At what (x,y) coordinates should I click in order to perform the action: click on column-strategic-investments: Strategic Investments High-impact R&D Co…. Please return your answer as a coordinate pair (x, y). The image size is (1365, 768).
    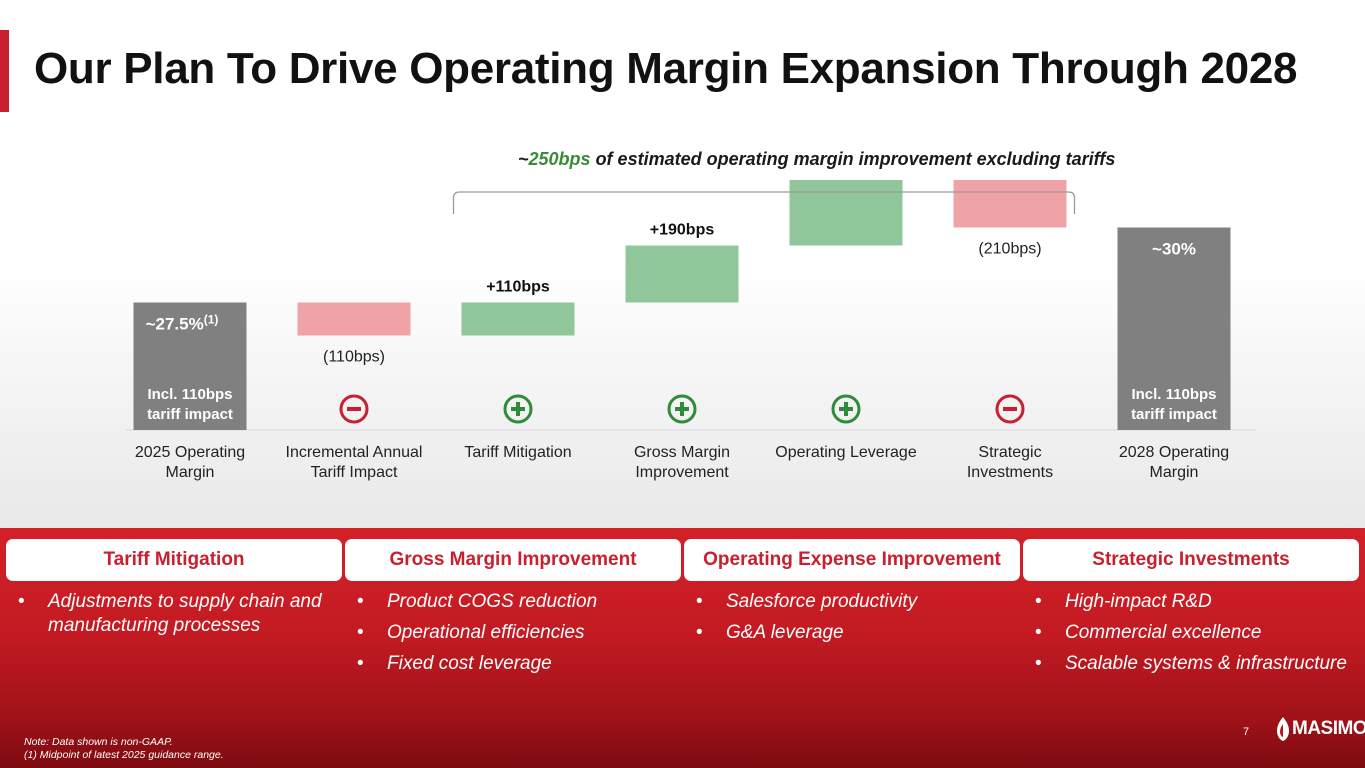
    Looking at the image, I should click on (1191, 611).